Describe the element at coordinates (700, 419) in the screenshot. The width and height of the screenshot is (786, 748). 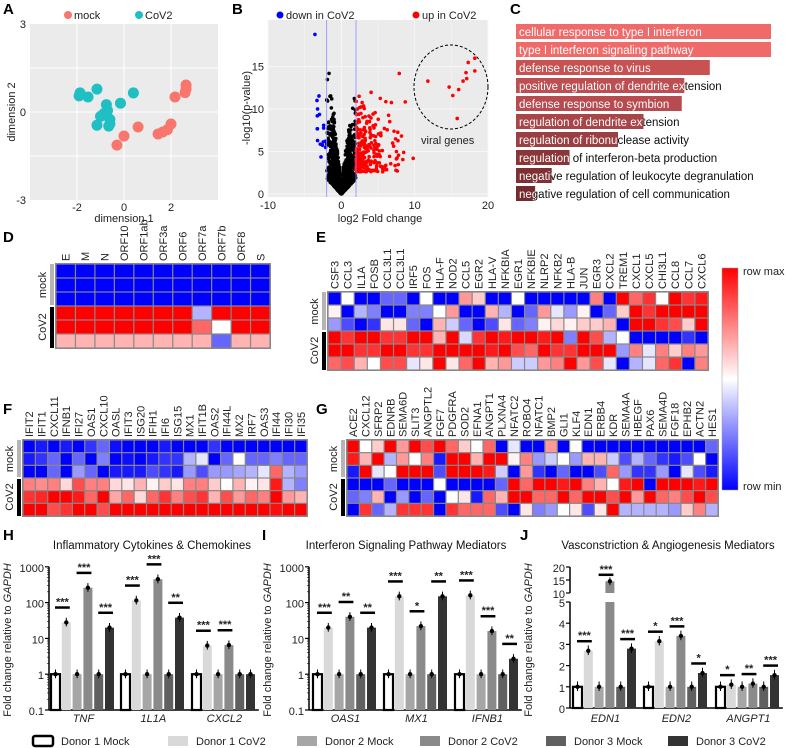
I see `heatmap-g-column-label: ACTN2` at that location.